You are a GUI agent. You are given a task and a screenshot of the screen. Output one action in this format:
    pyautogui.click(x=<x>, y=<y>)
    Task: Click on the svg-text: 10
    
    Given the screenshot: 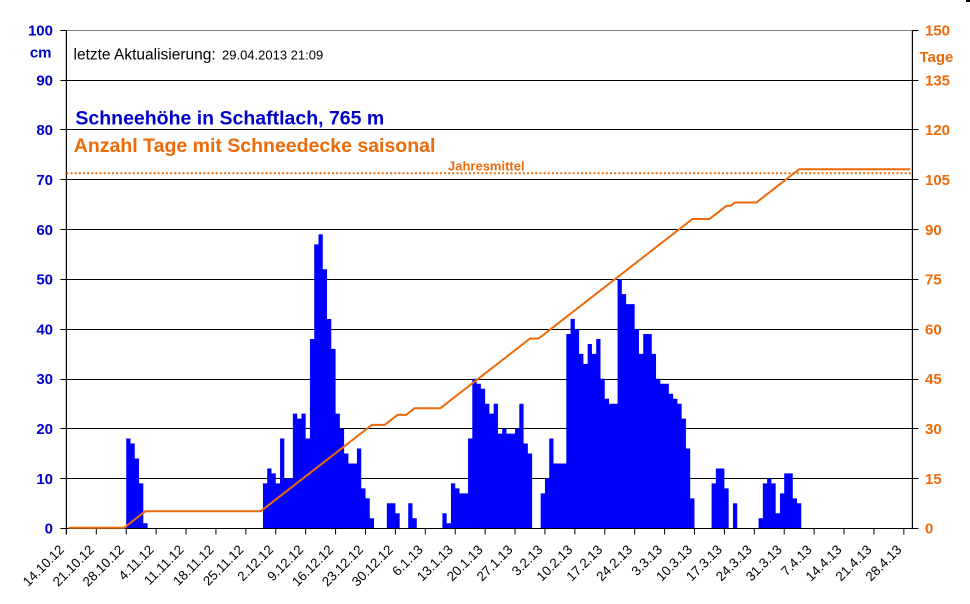 What is the action you would take?
    pyautogui.click(x=44, y=479)
    